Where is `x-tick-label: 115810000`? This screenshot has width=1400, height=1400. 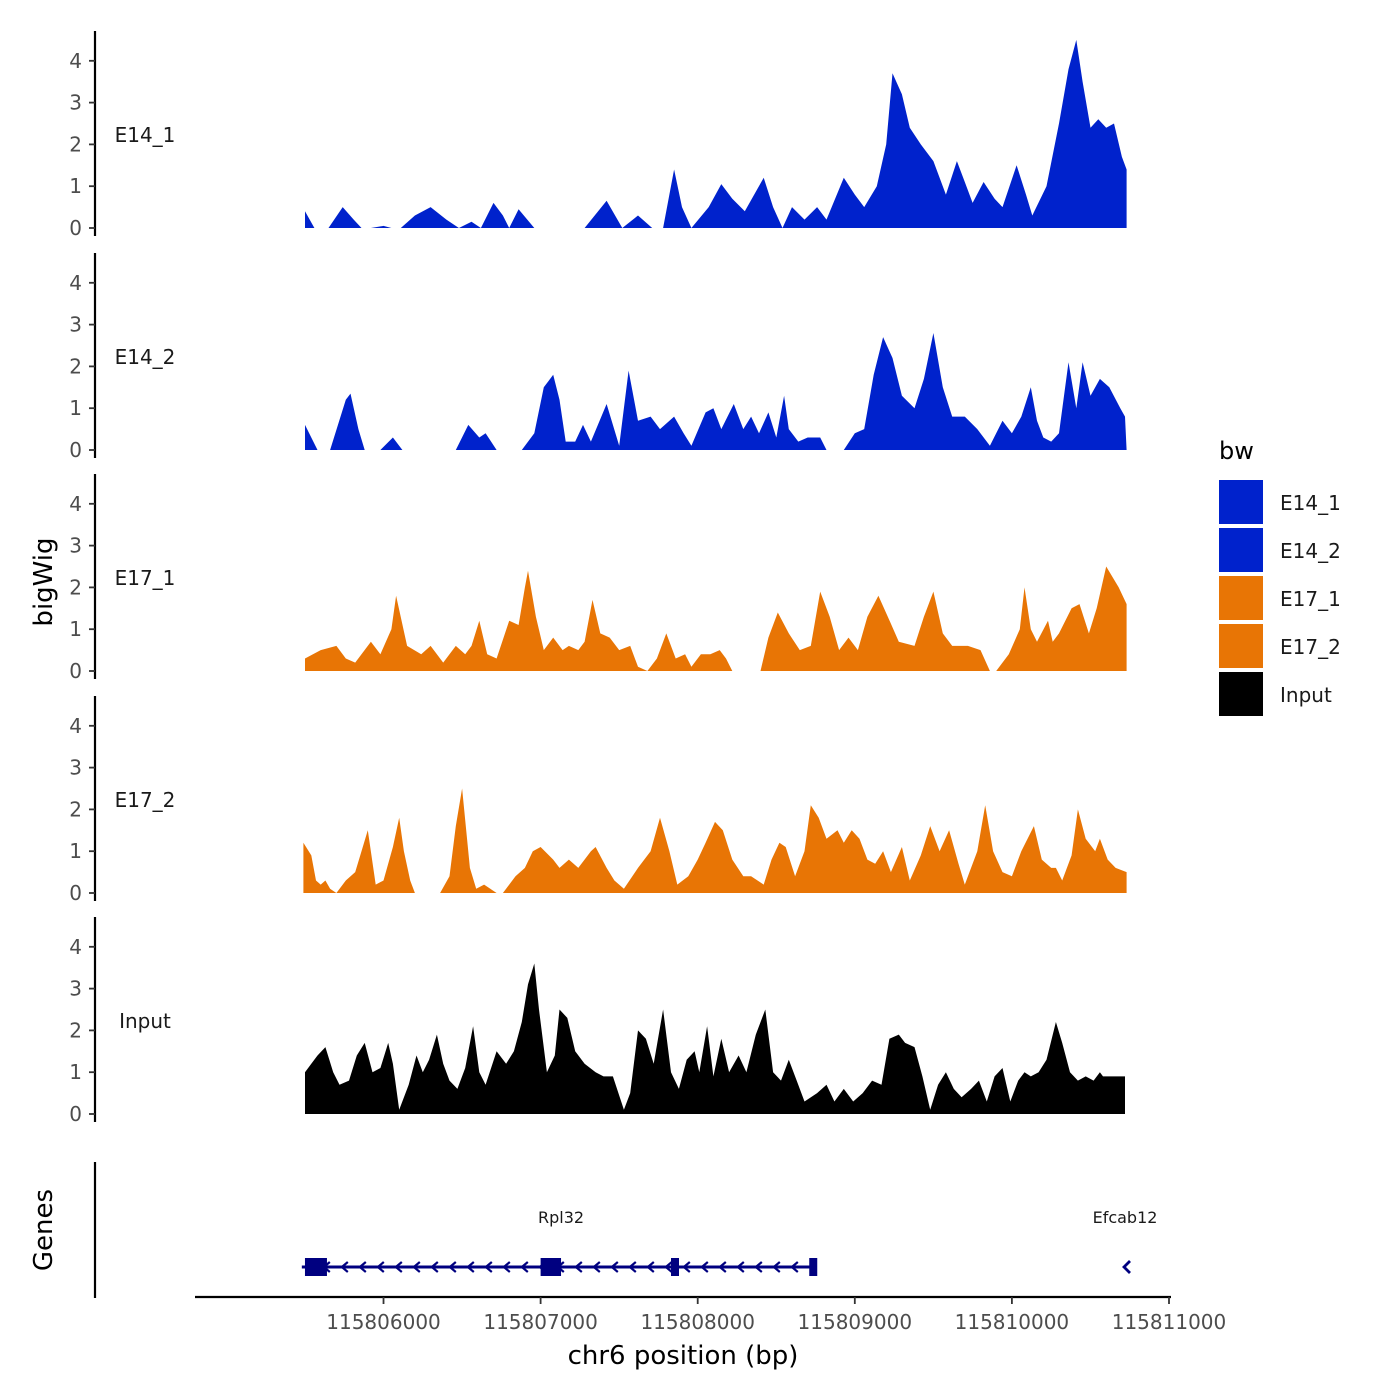
x-tick-label: 115810000 is located at coordinates (1012, 1322).